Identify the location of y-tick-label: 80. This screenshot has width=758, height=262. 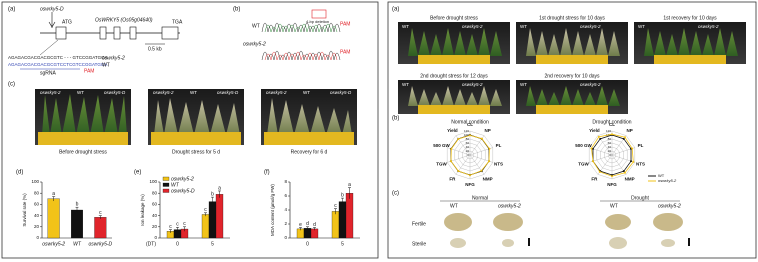
(155, 192).